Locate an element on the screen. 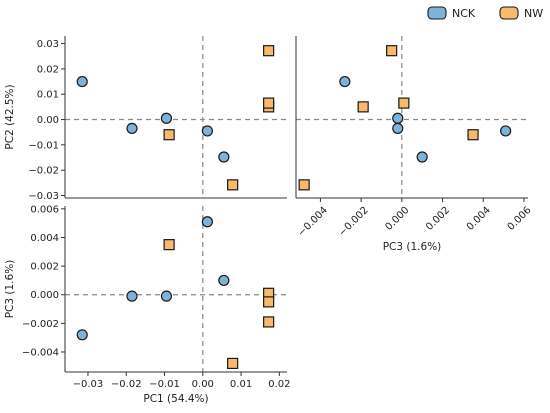 This screenshot has height=413, width=550. y-axis-label: PC3 (1.6%) is located at coordinates (10, 289).